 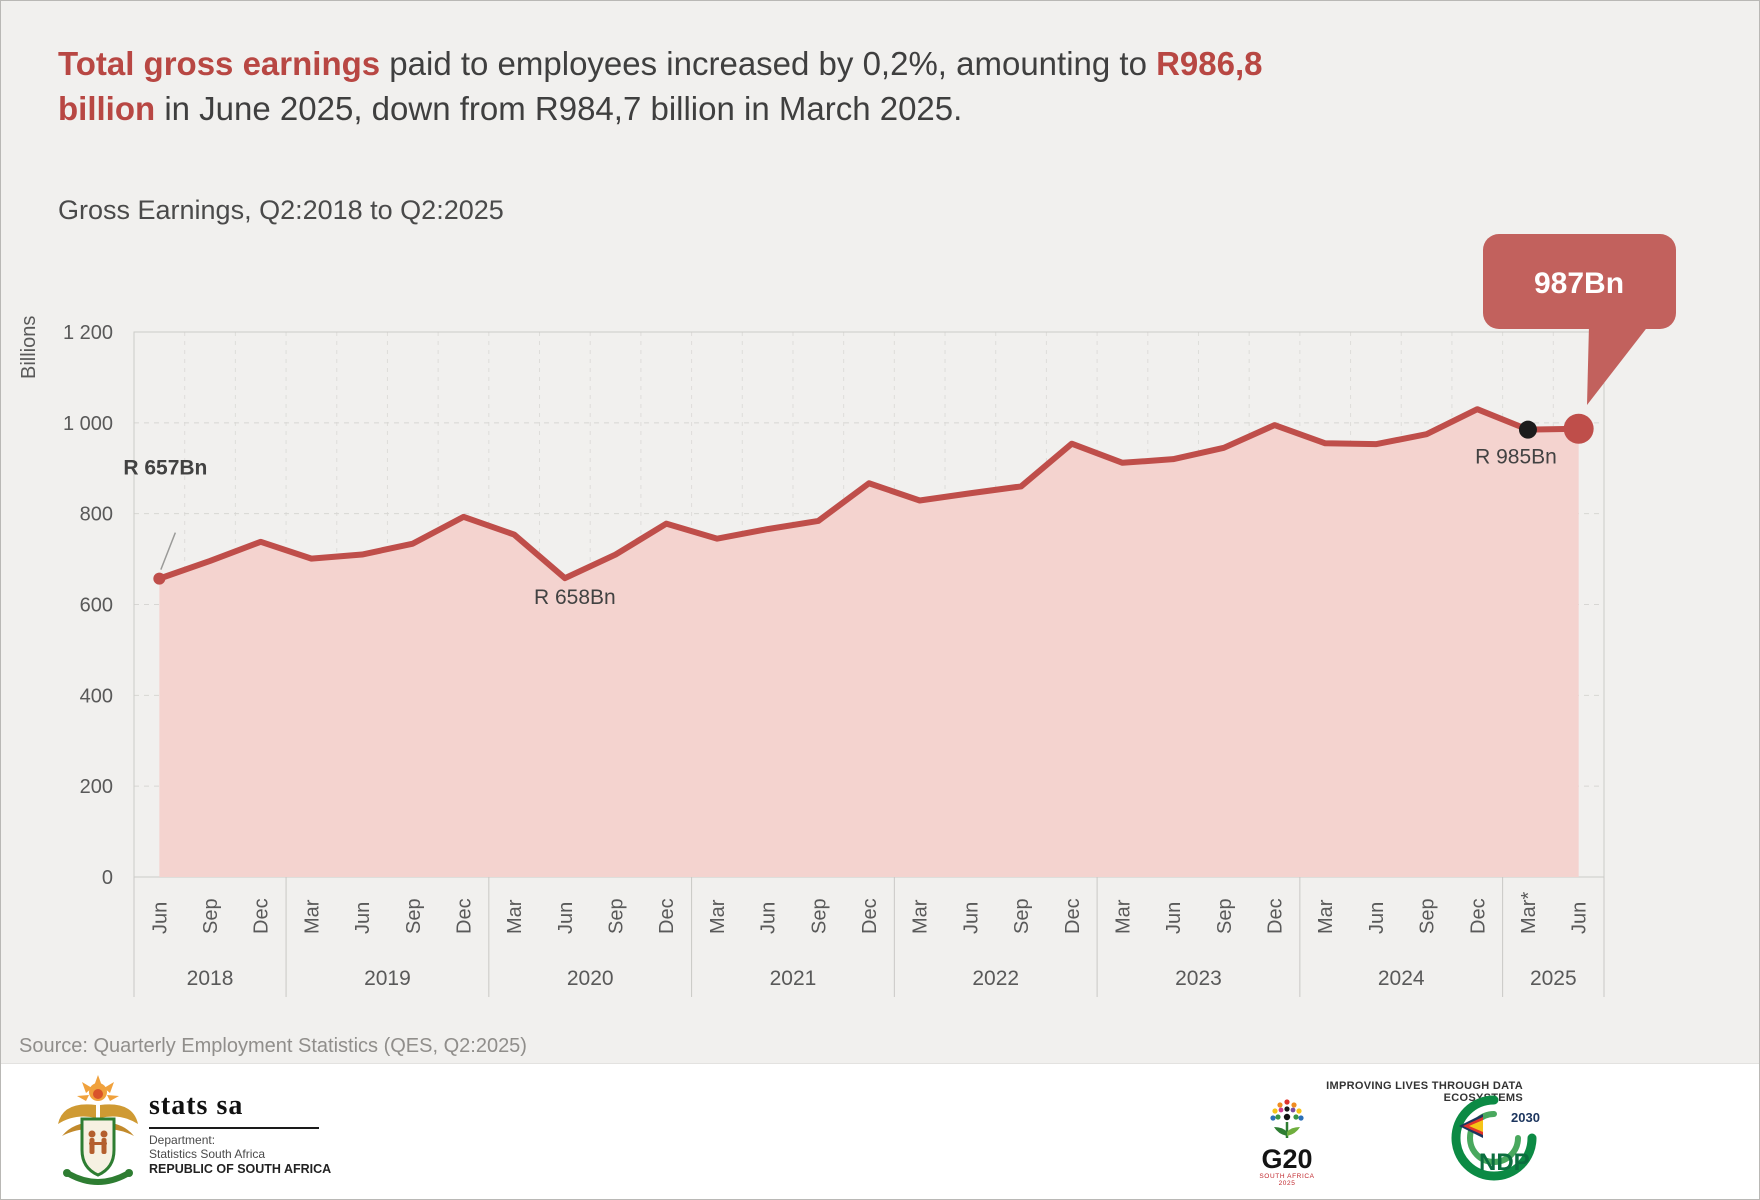 I want to click on year-label: 2019, so click(x=387, y=978).